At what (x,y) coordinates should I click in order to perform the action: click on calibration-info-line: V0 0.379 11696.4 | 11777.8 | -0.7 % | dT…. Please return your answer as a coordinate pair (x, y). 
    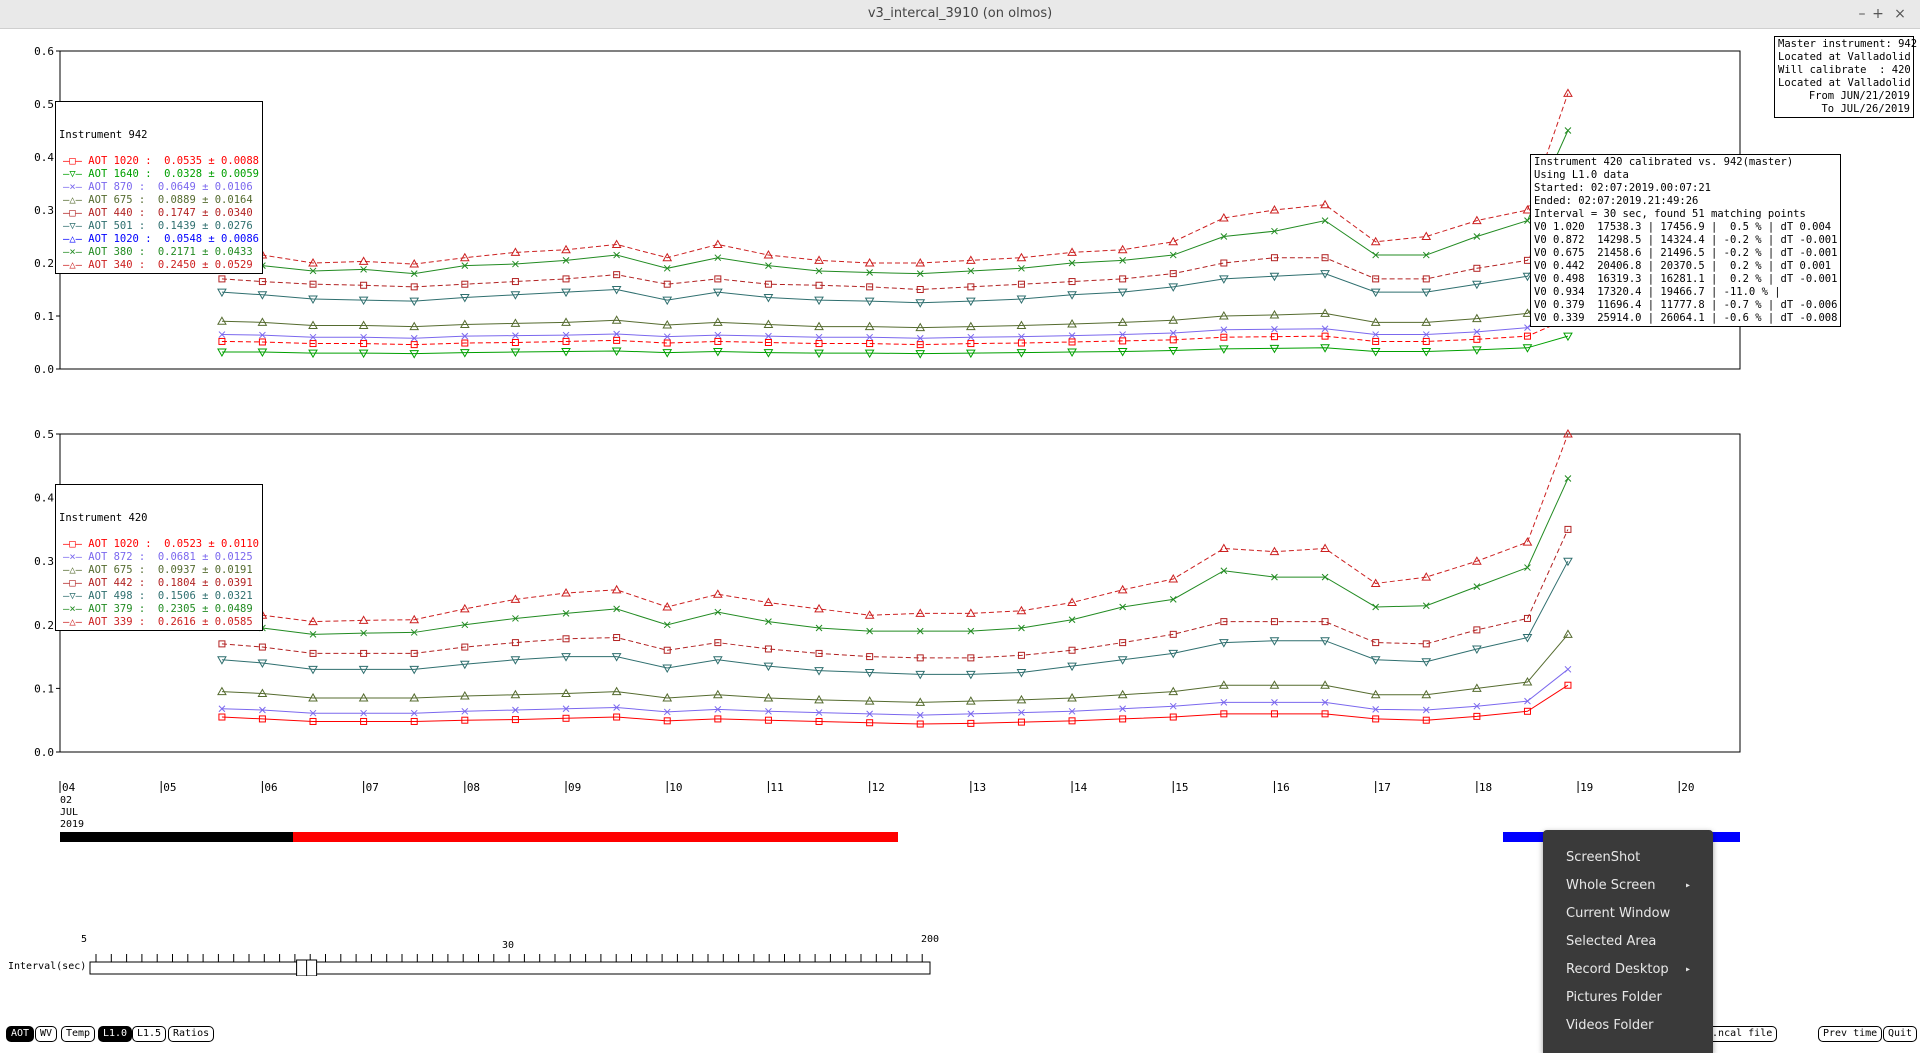
    Looking at the image, I should click on (1686, 305).